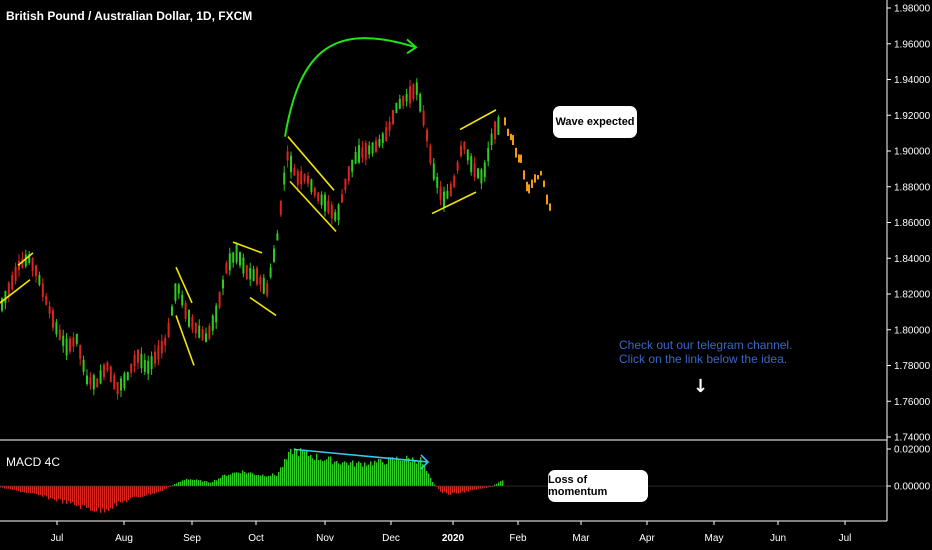  I want to click on time-tick-label: Mar, so click(581, 538).